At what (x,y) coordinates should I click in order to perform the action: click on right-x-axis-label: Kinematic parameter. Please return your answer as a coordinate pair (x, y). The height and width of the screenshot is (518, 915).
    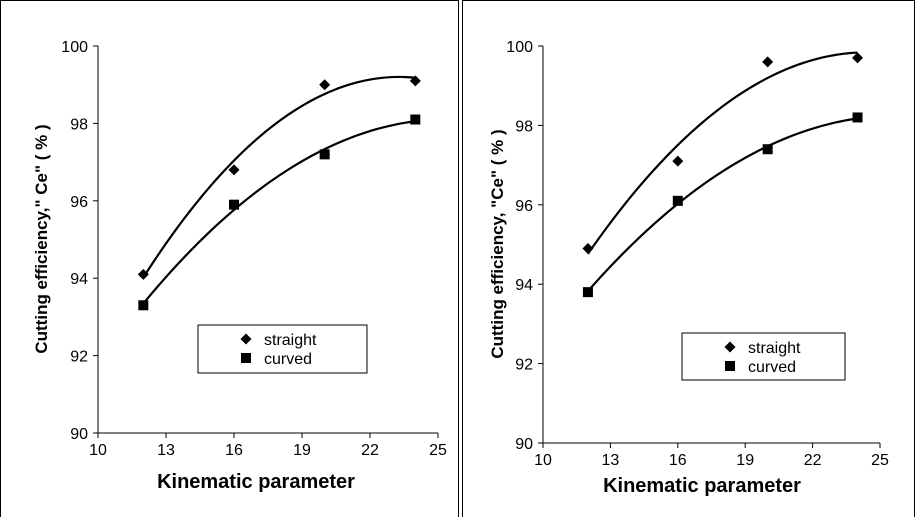
    Looking at the image, I should click on (702, 486).